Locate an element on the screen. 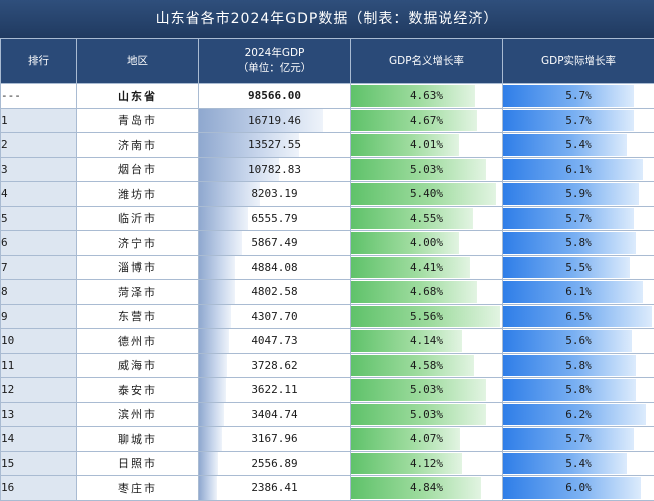 This screenshot has width=654, height=501. table-header: 排行 地区 2024年GDP （单位：亿元） GDP名义增长率 GDP实际增长率 is located at coordinates (327, 61).